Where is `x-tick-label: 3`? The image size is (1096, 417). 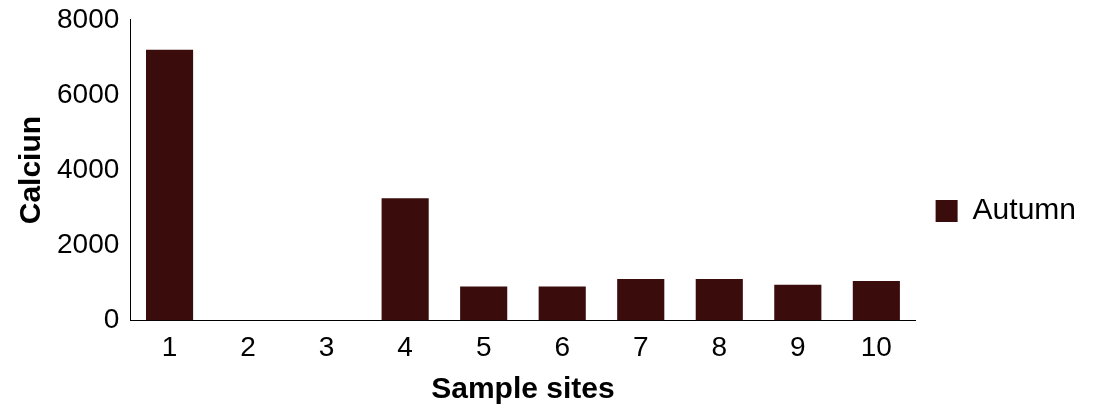 x-tick-label: 3 is located at coordinates (326, 346).